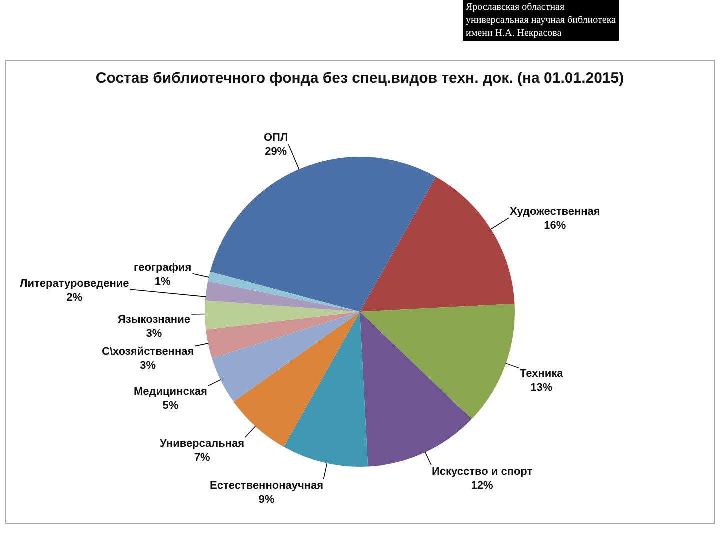  I want to click on slice-label: Техника, so click(542, 374).